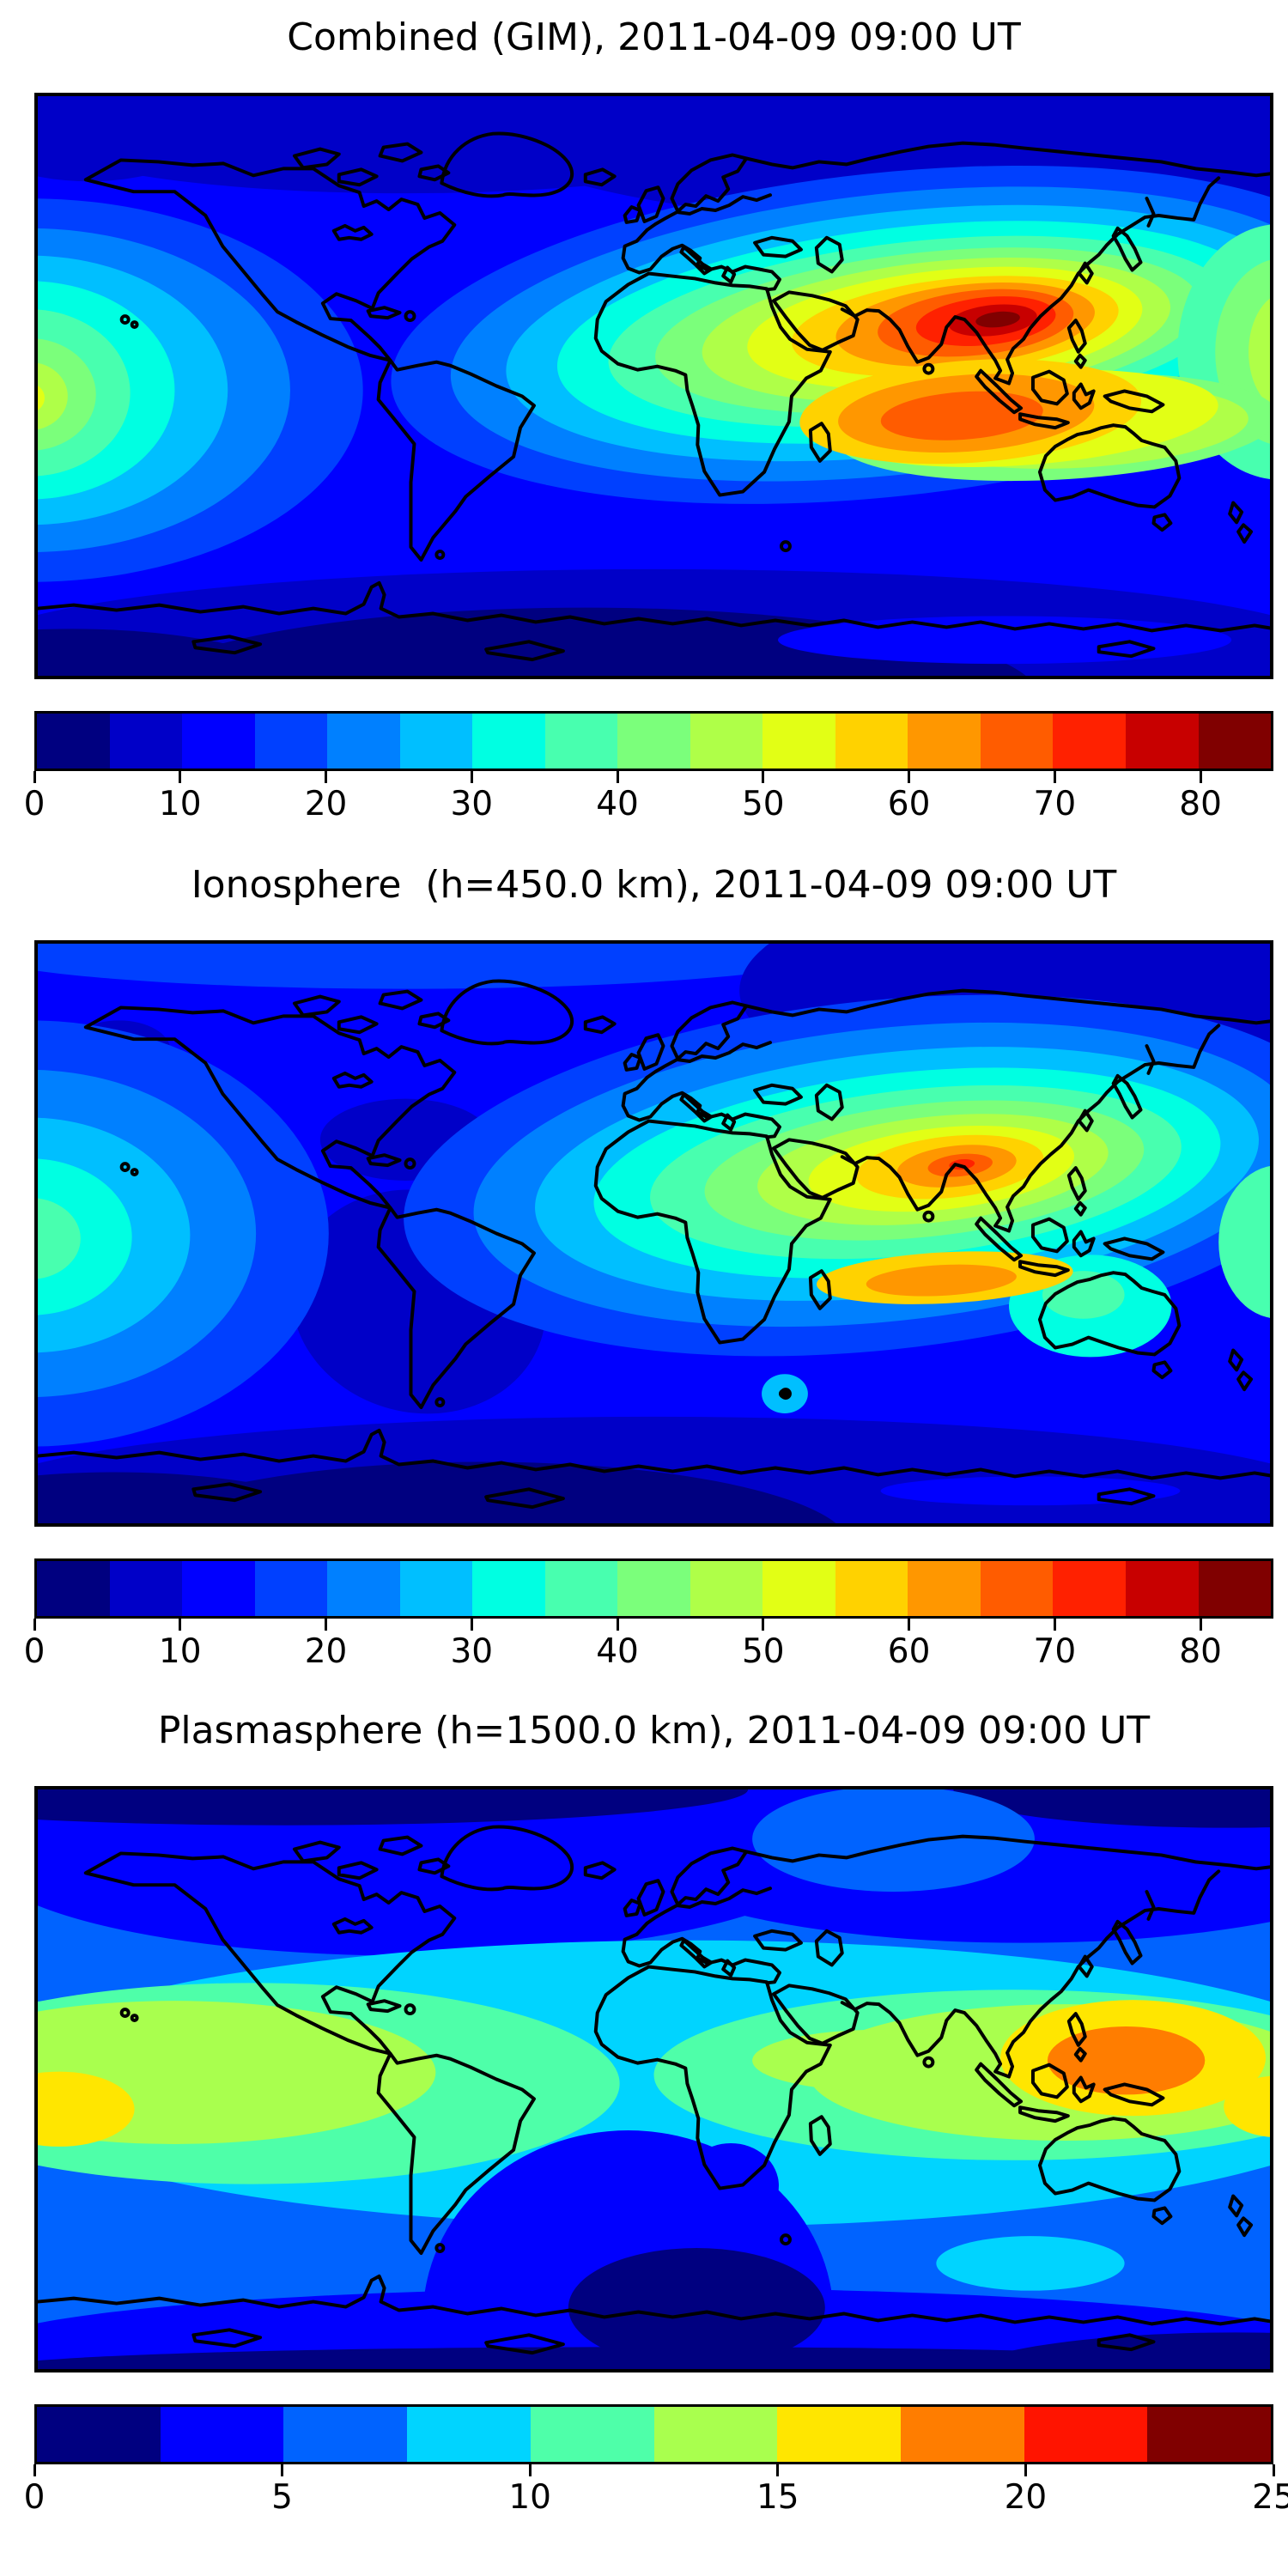 The image size is (1288, 2576). I want to click on colorbar-tick-label: 25, so click(1270, 2497).